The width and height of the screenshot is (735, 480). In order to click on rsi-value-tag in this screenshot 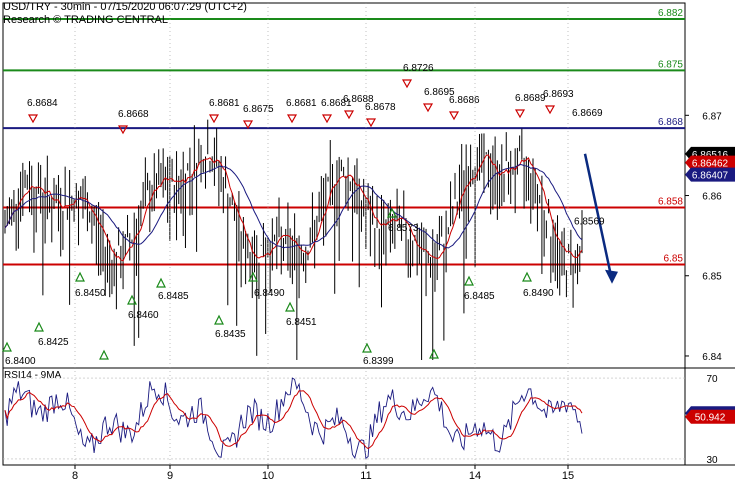, I will do `click(710, 416)`.